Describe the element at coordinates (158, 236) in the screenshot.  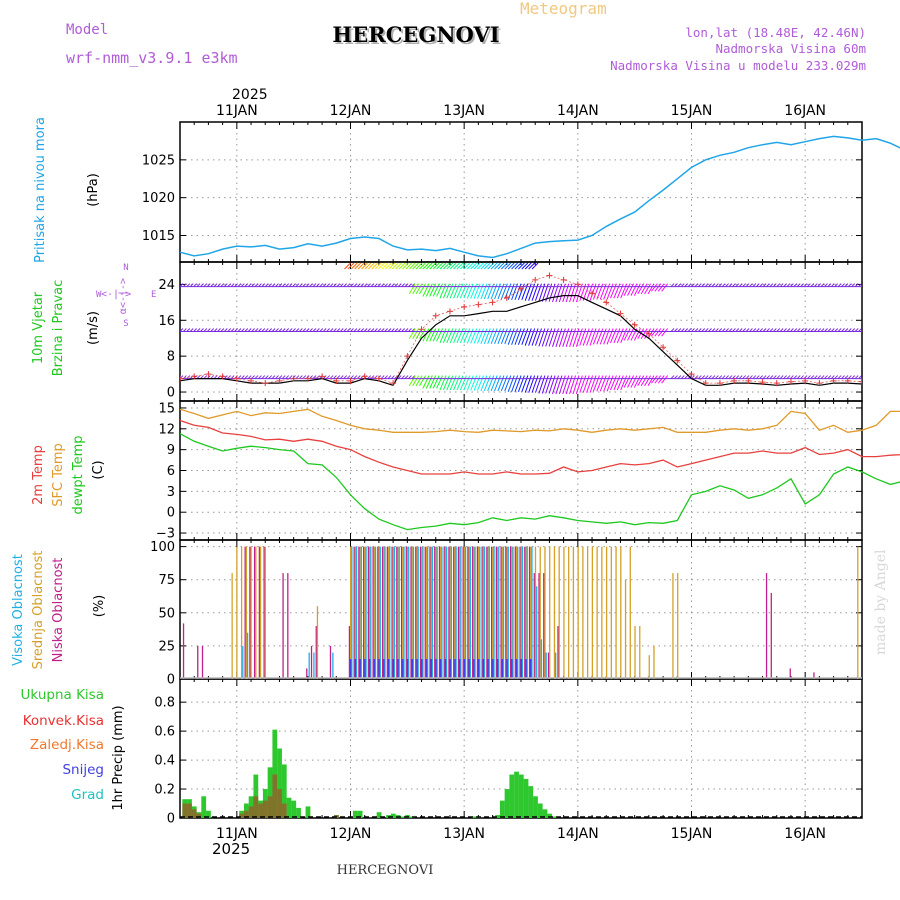
I see `y-tick-label: 1015` at that location.